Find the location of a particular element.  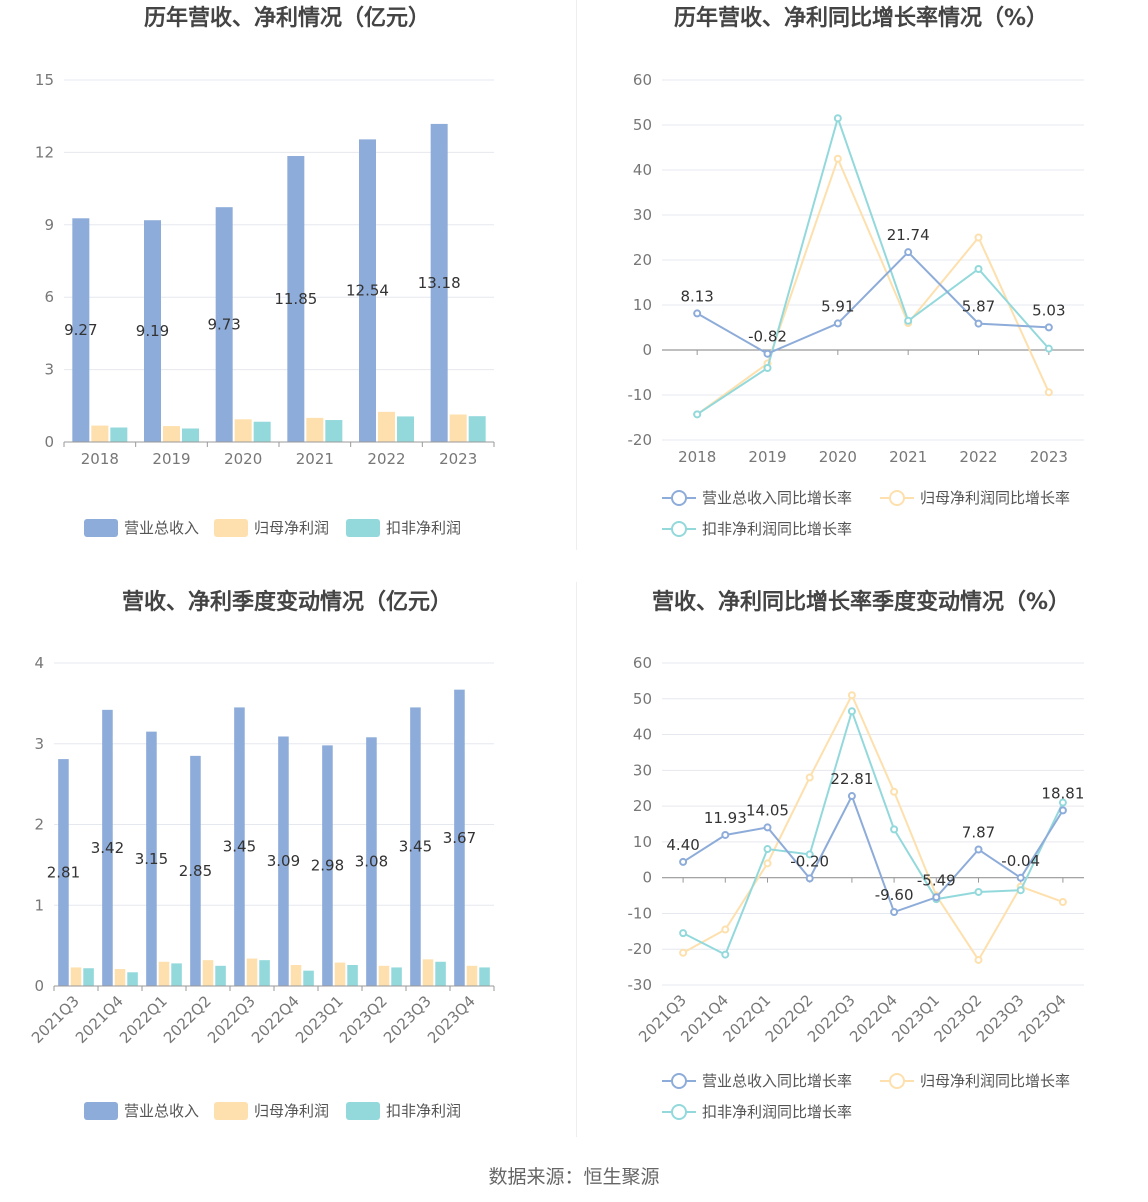

x-tick-label: 2020 is located at coordinates (838, 457).